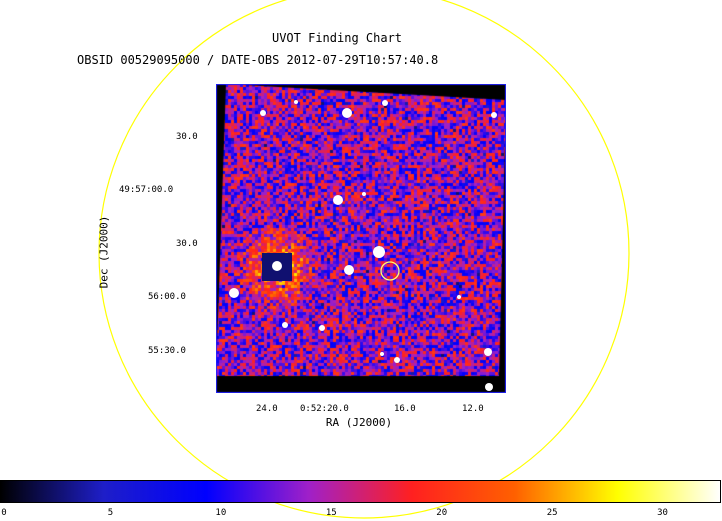  I want to click on target-marker, so click(390, 271).